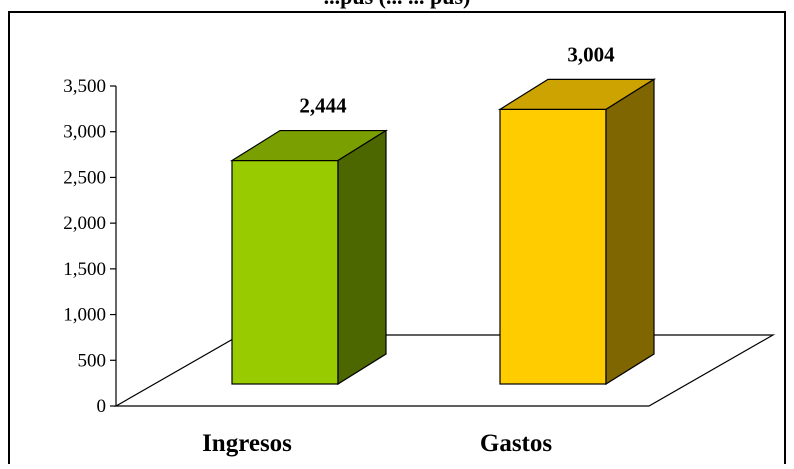 The height and width of the screenshot is (469, 794). Describe the element at coordinates (84, 269) in the screenshot. I see `y-tick-label: 1,500` at that location.